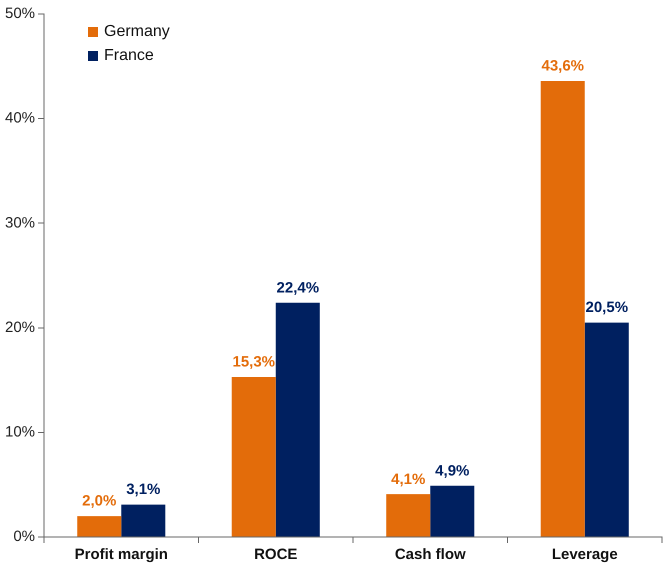 This screenshot has width=664, height=571. I want to click on data-label: 2,0%, so click(99, 501).